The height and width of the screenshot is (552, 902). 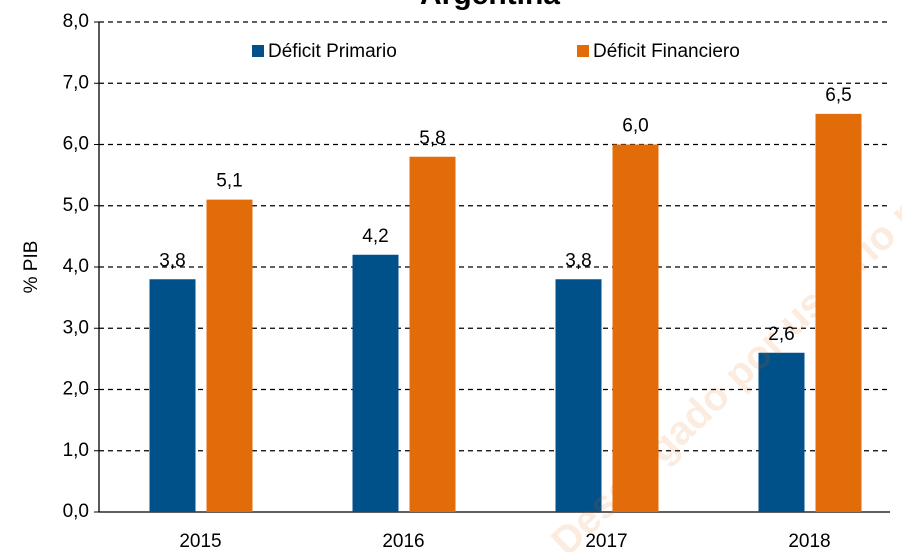 What do you see at coordinates (229, 181) in the screenshot?
I see `data-label: 5,1` at bounding box center [229, 181].